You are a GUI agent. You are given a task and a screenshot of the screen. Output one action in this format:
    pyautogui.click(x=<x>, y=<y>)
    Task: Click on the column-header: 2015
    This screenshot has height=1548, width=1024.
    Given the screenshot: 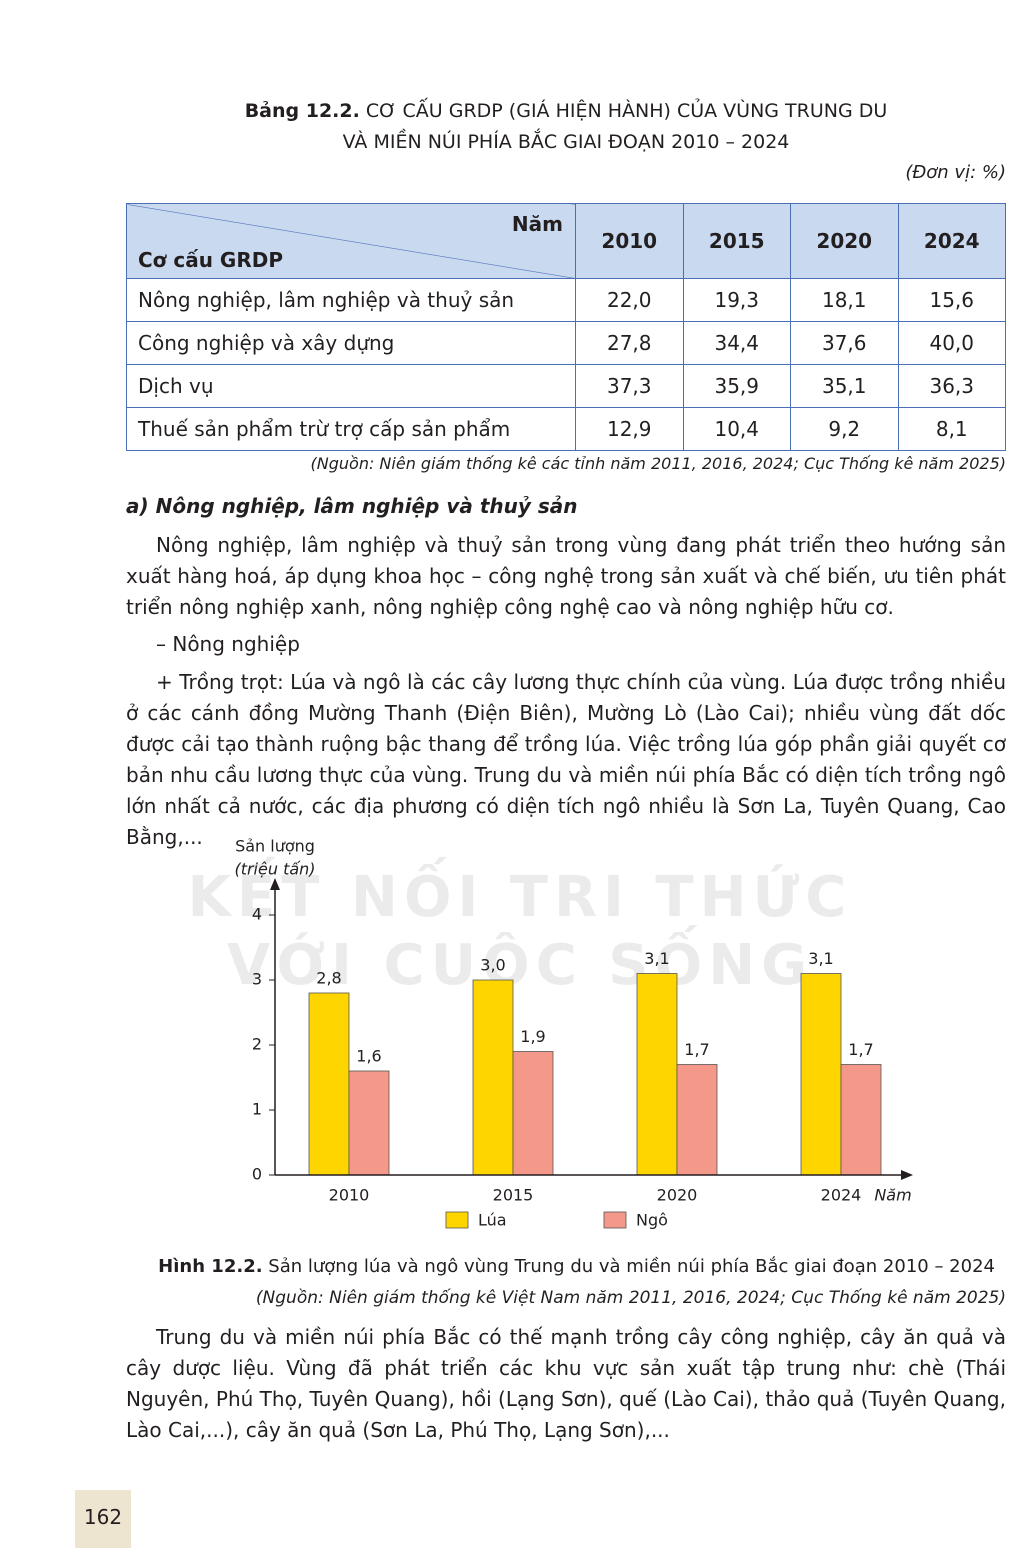 What is the action you would take?
    pyautogui.click(x=736, y=241)
    